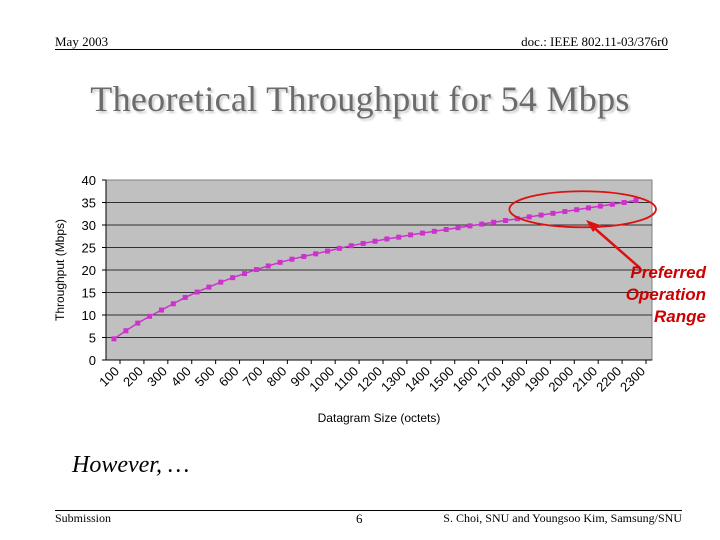 This screenshot has height=540, width=720. Describe the element at coordinates (368, 510) in the screenshot. I see `footer-divider` at that location.